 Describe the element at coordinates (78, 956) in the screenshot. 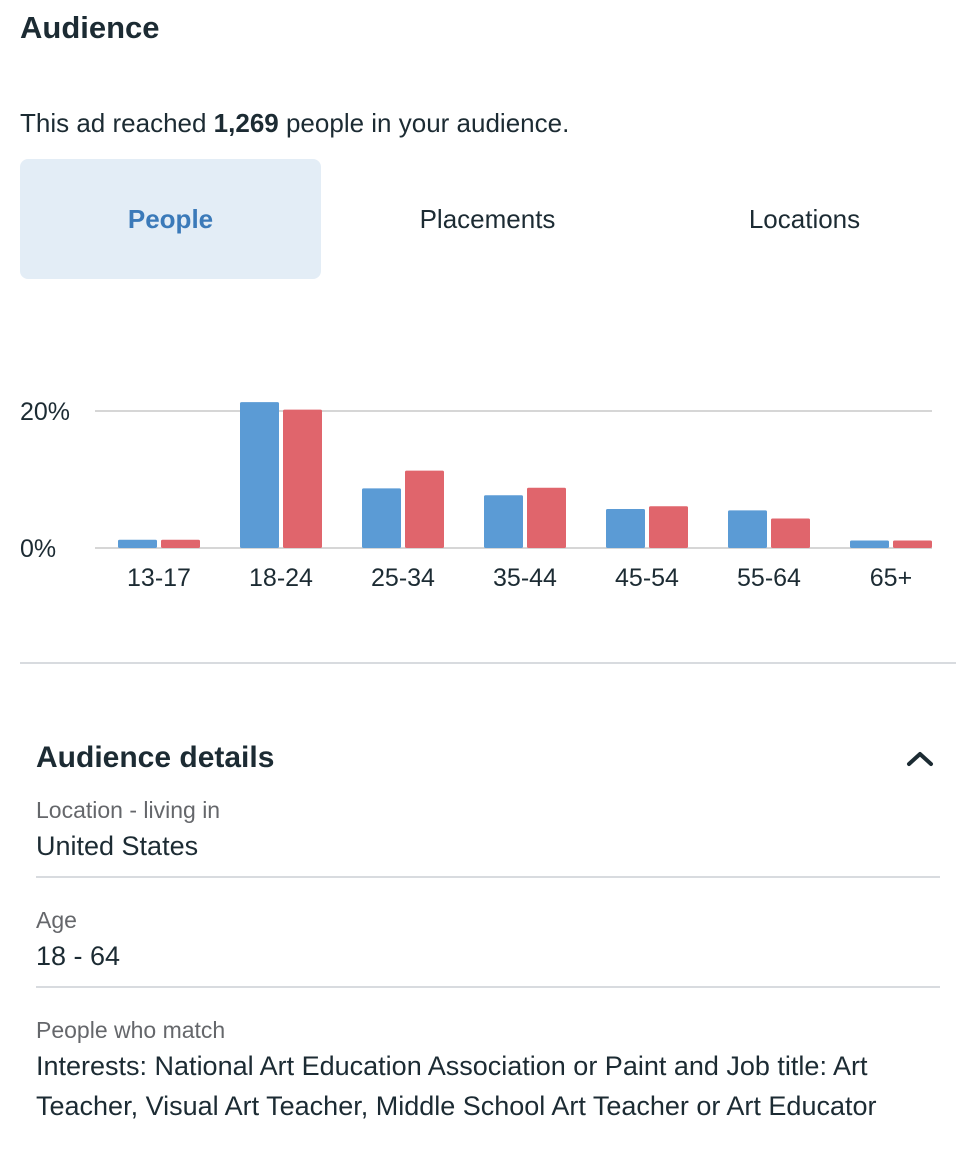

I see `age-value: 18 - 64` at that location.